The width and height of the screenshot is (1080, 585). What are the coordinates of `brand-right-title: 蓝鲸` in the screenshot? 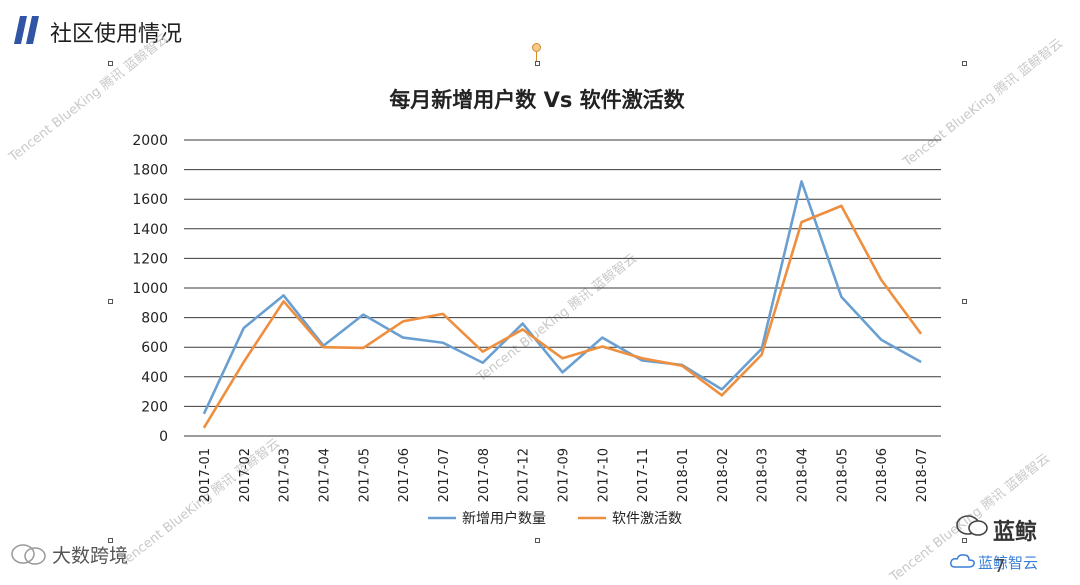 It's located at (1015, 532).